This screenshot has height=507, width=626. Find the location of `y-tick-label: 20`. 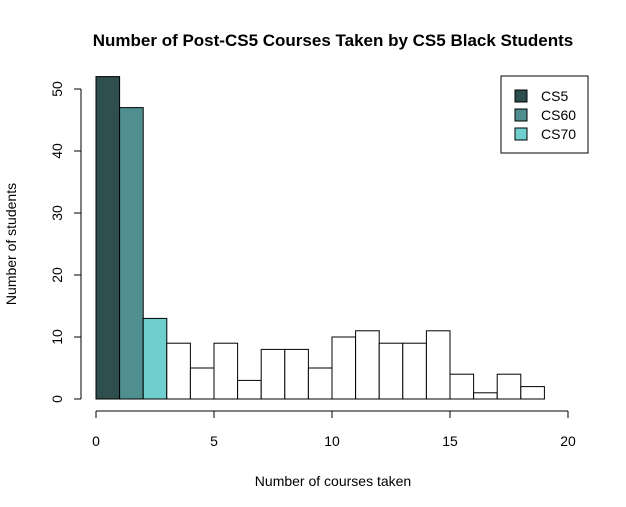

y-tick-label: 20 is located at coordinates (57, 275).